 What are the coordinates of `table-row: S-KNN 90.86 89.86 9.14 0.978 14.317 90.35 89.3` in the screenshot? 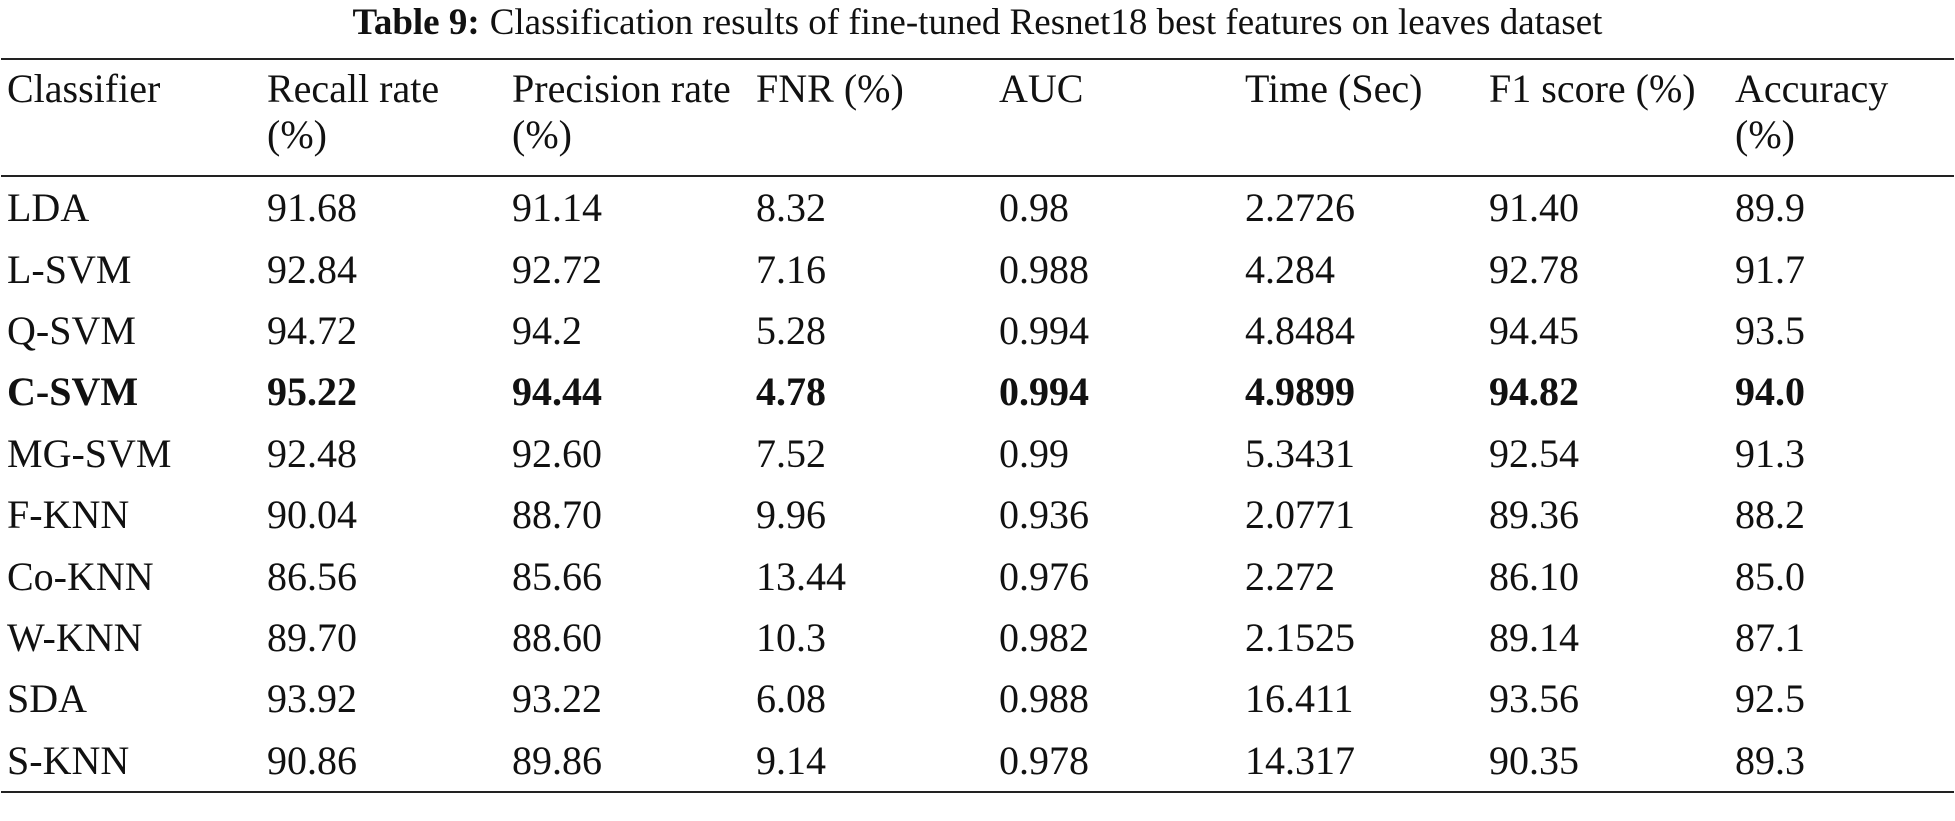 It's located at (977, 761).